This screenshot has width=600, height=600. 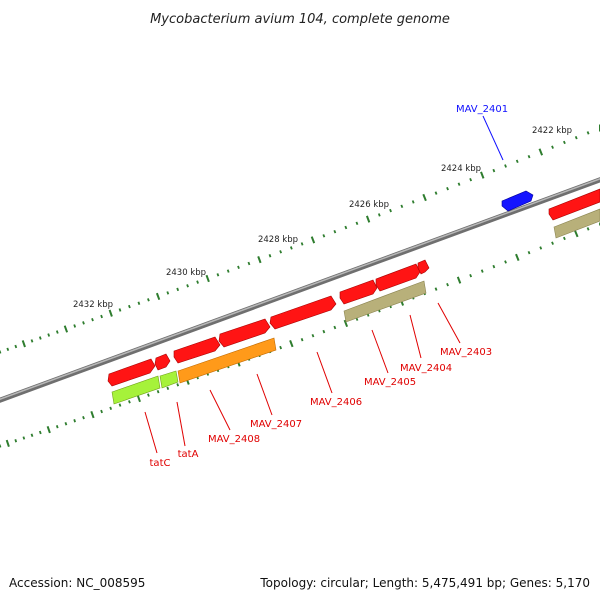 What do you see at coordinates (466, 352) in the screenshot?
I see `gene-label-mav-2403: MAV_2403` at bounding box center [466, 352].